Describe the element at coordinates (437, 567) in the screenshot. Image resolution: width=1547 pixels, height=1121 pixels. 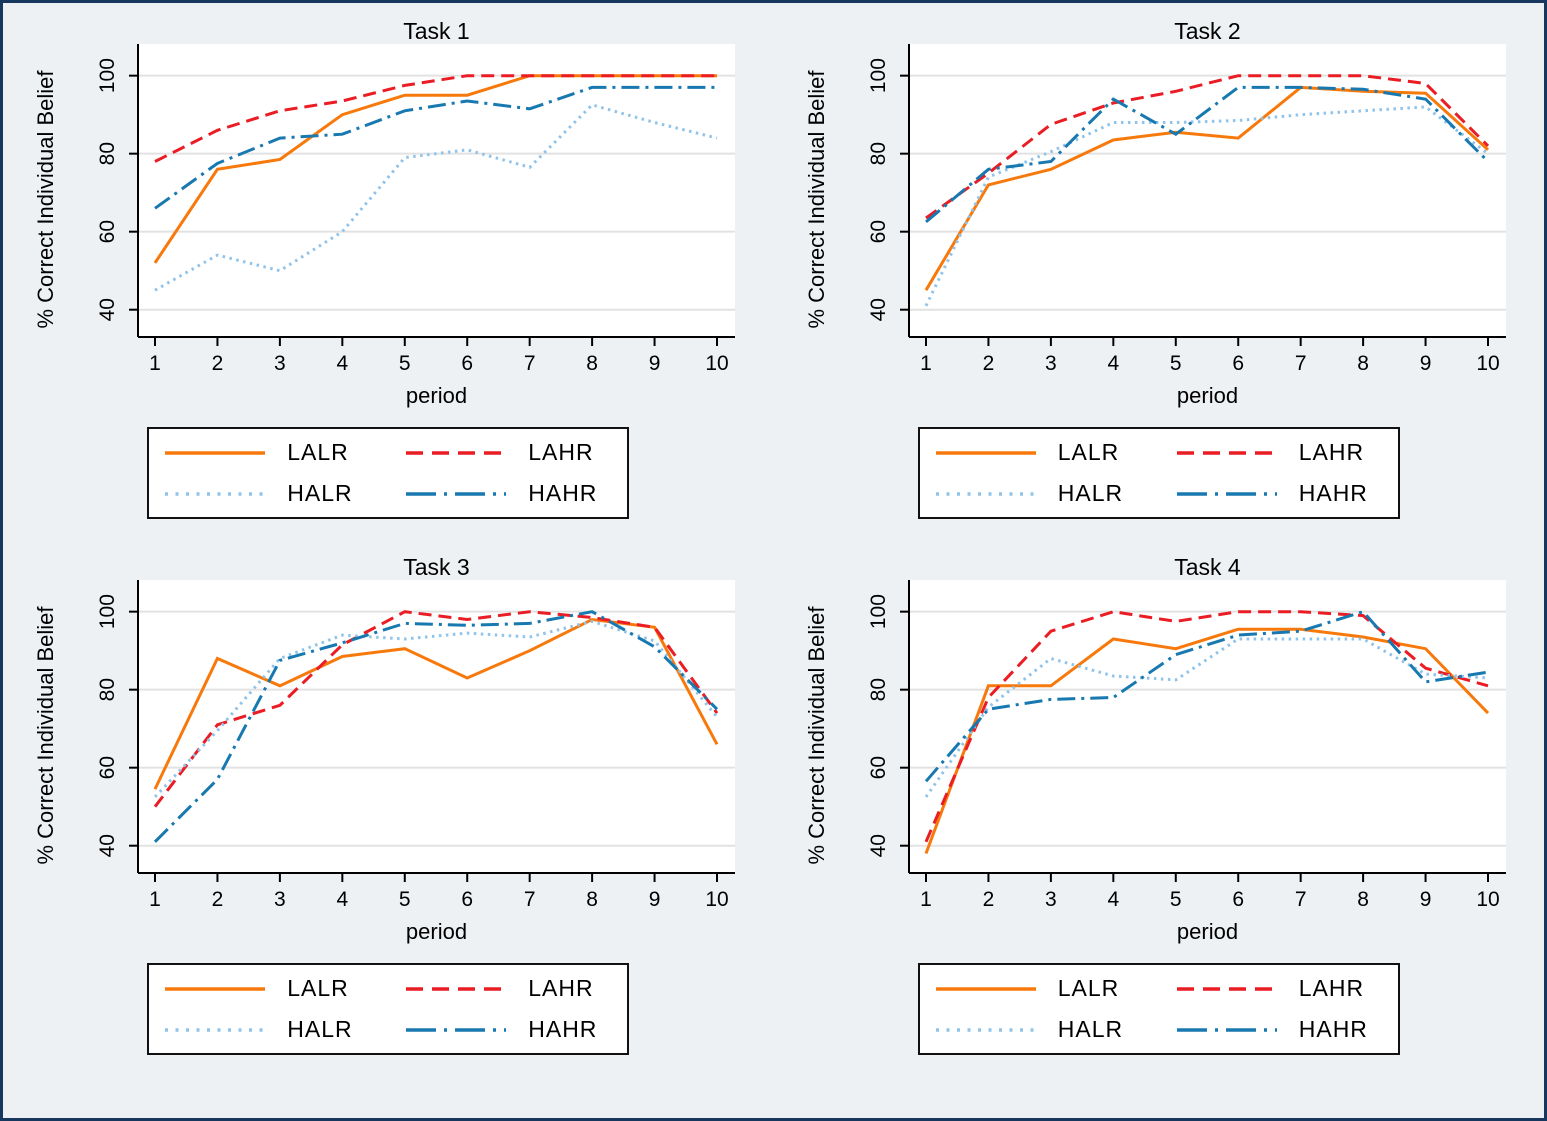
I see `chart-title: Task 3` at that location.